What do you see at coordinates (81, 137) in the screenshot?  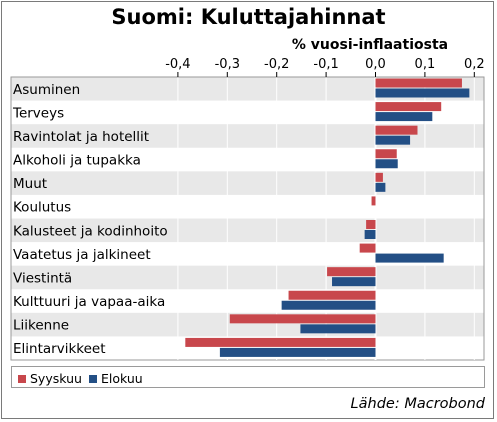 I see `category-label: Ravintolat ja hotellit` at bounding box center [81, 137].